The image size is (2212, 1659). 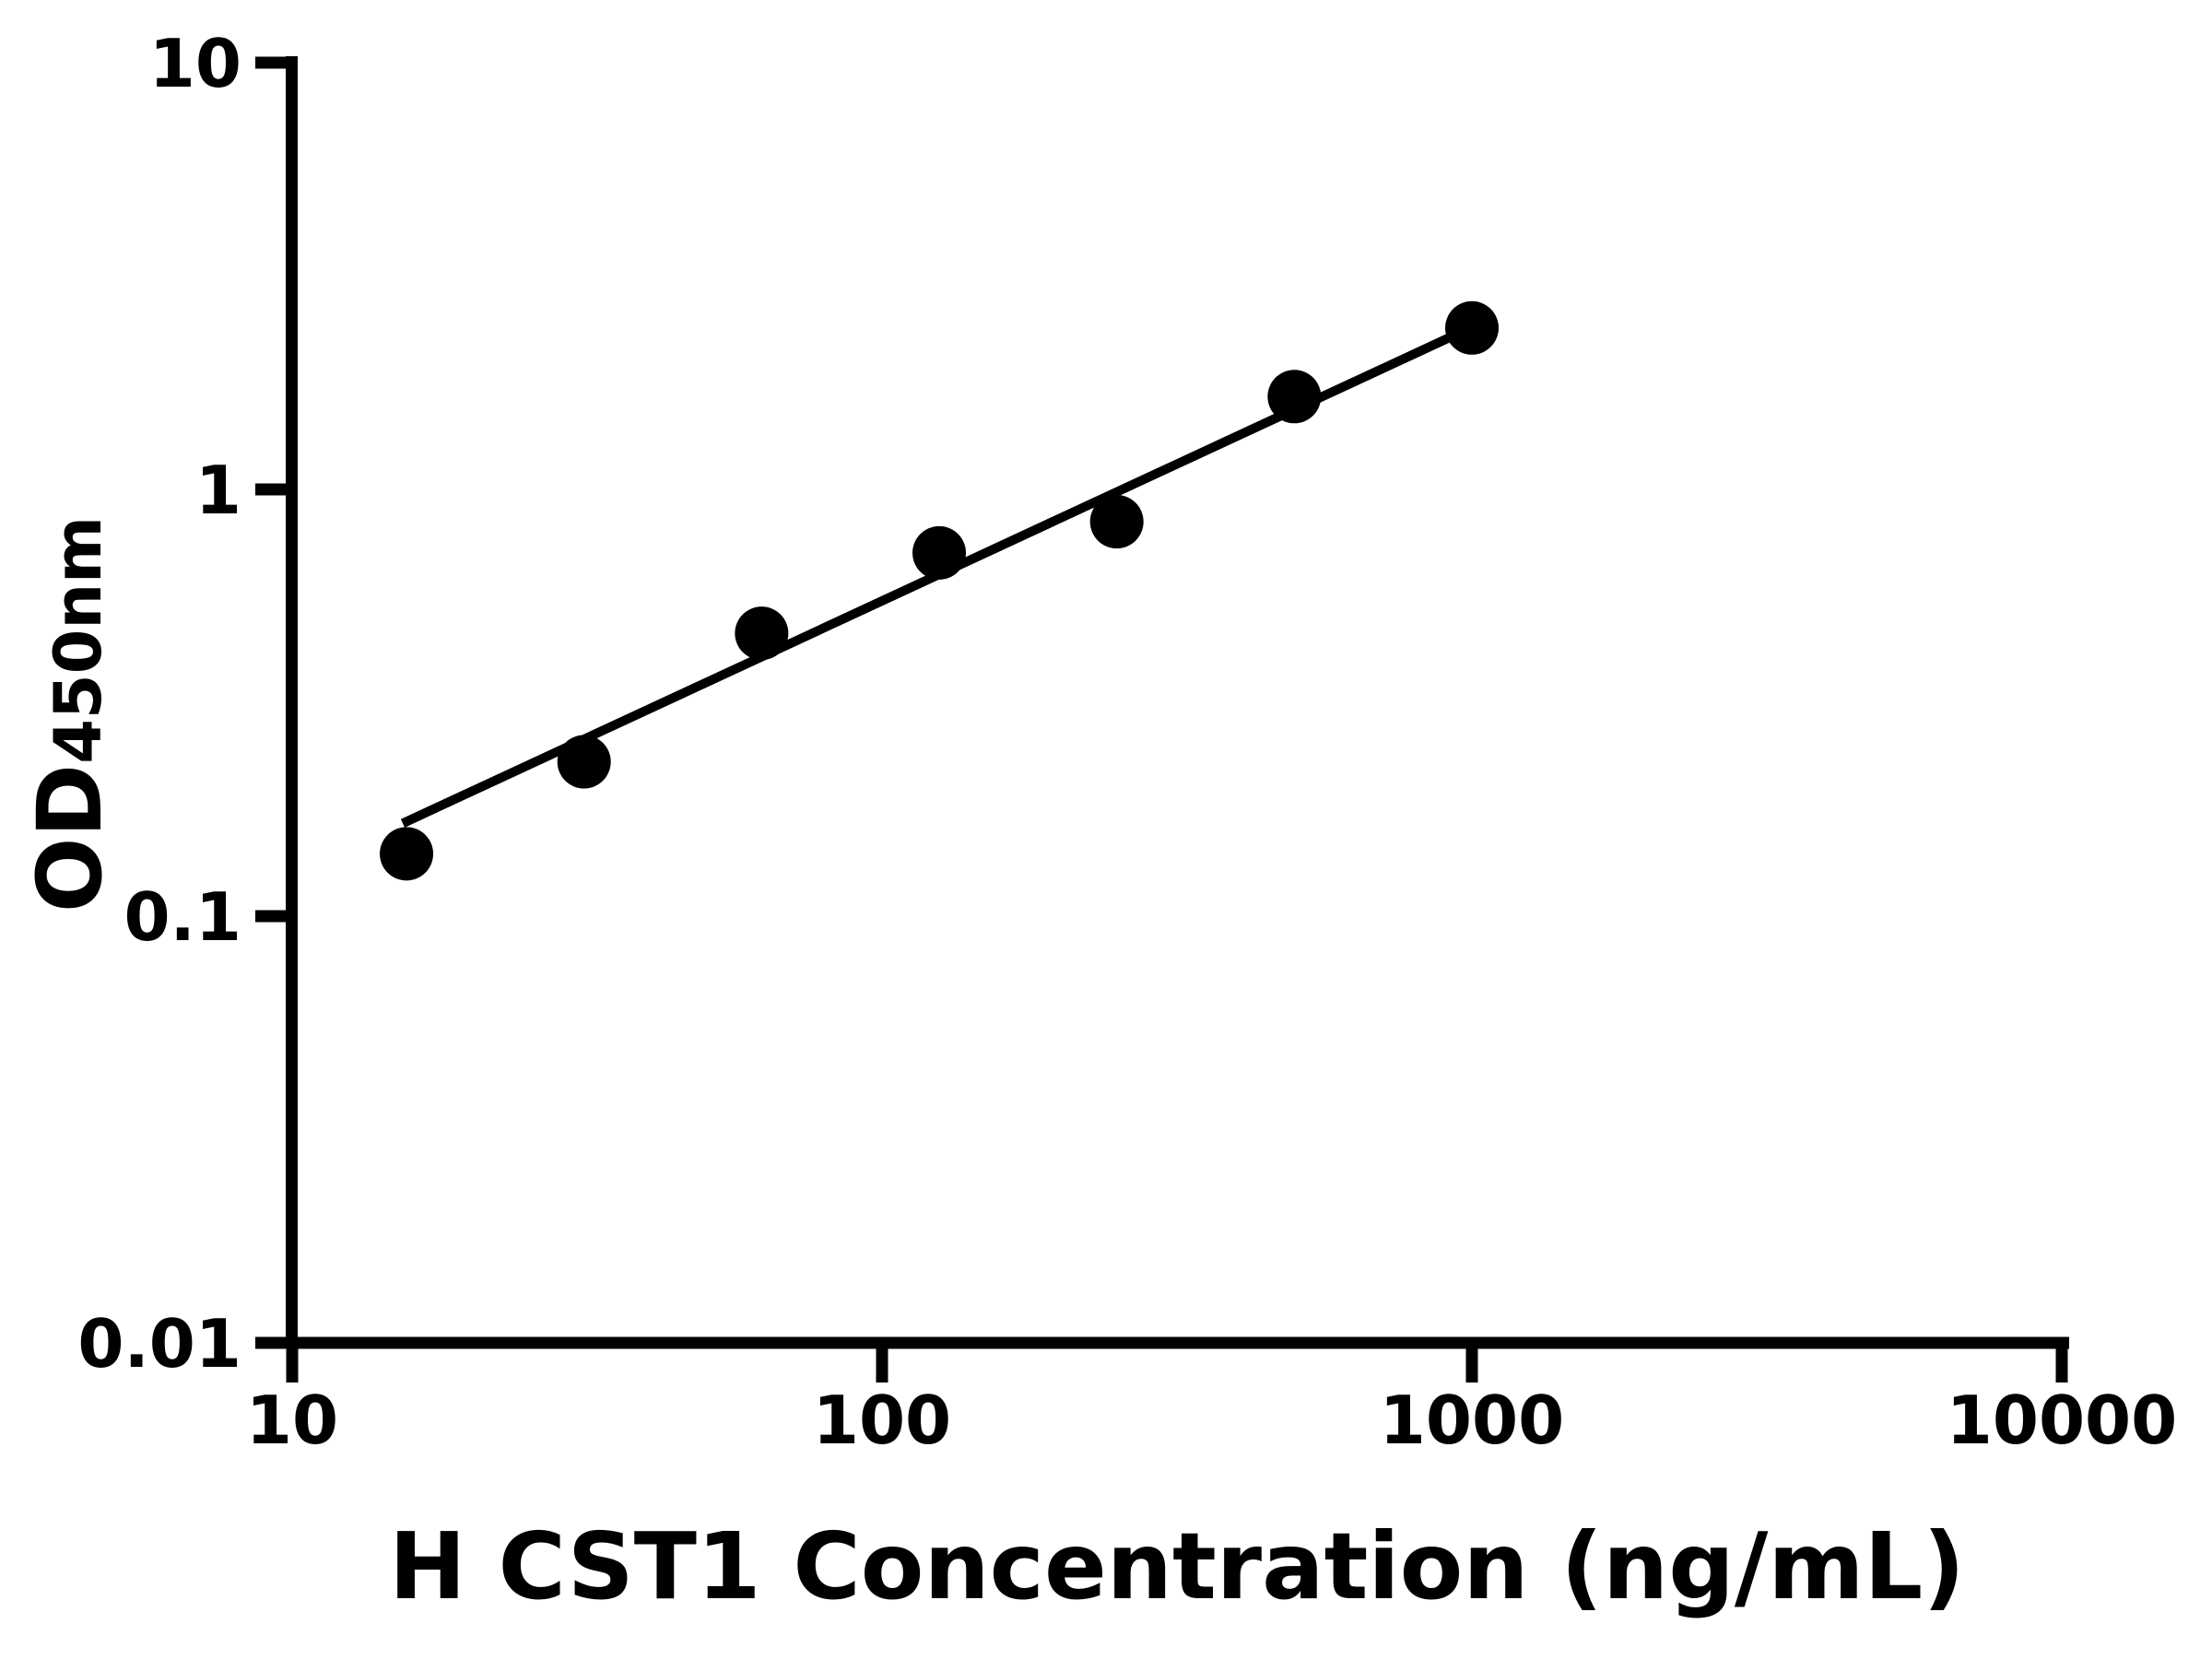 What do you see at coordinates (2062, 1420) in the screenshot?
I see `x-tick-label: 10000` at bounding box center [2062, 1420].